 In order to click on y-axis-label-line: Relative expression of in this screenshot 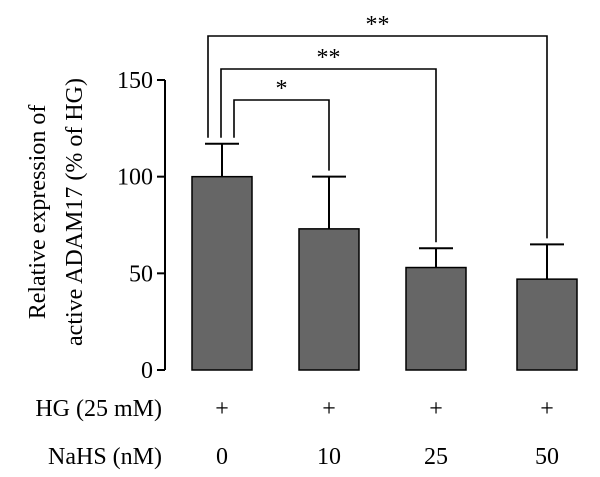, I will do `click(38, 212)`.